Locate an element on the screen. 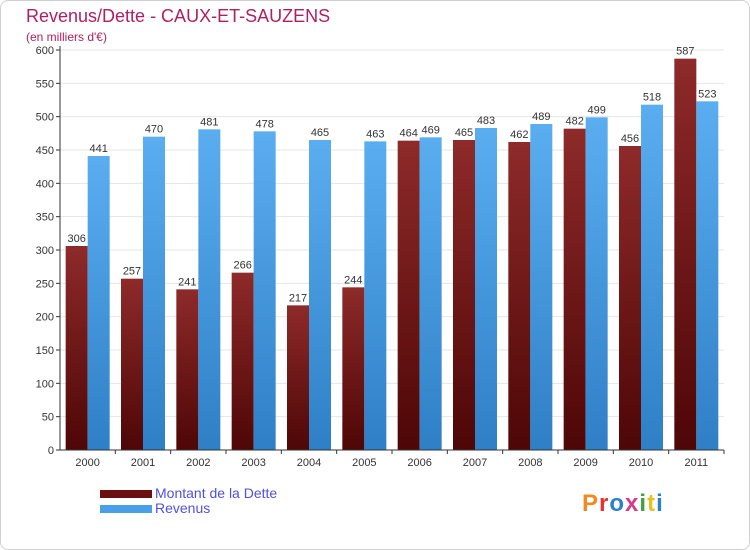 The height and width of the screenshot is (550, 750). value-label-dette: 456 is located at coordinates (630, 139).